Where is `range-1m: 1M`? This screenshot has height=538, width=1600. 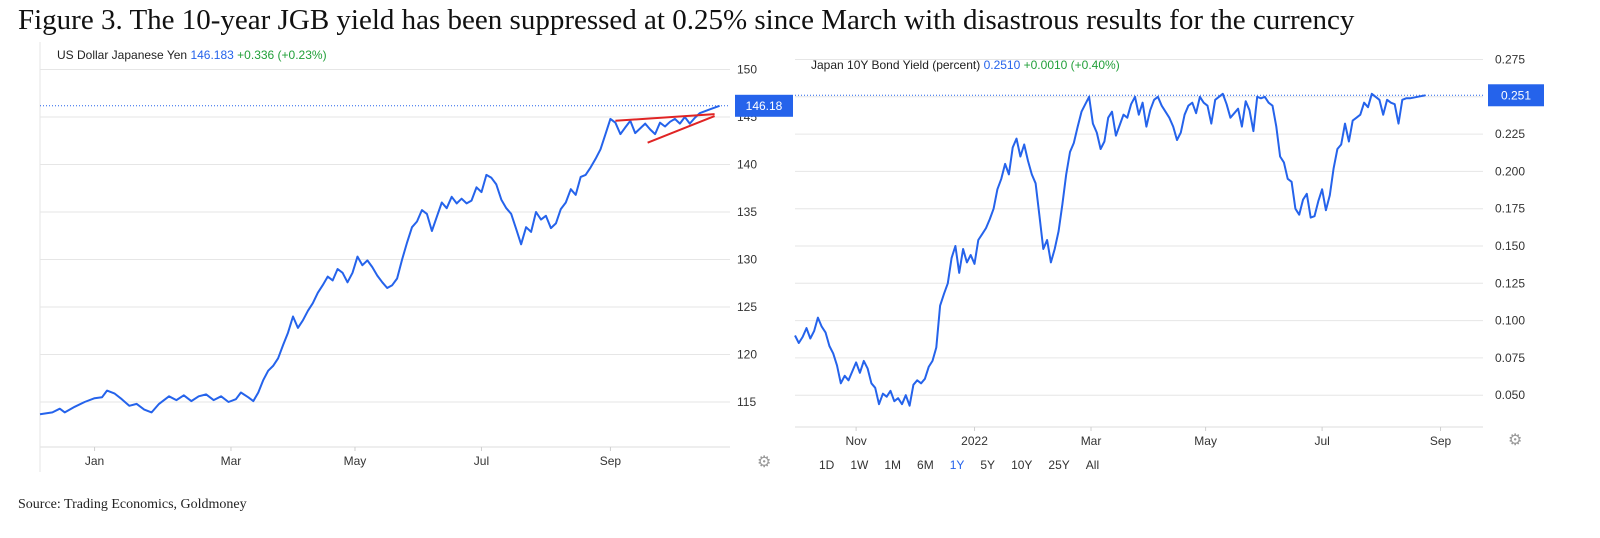
range-1m: 1M is located at coordinates (893, 465).